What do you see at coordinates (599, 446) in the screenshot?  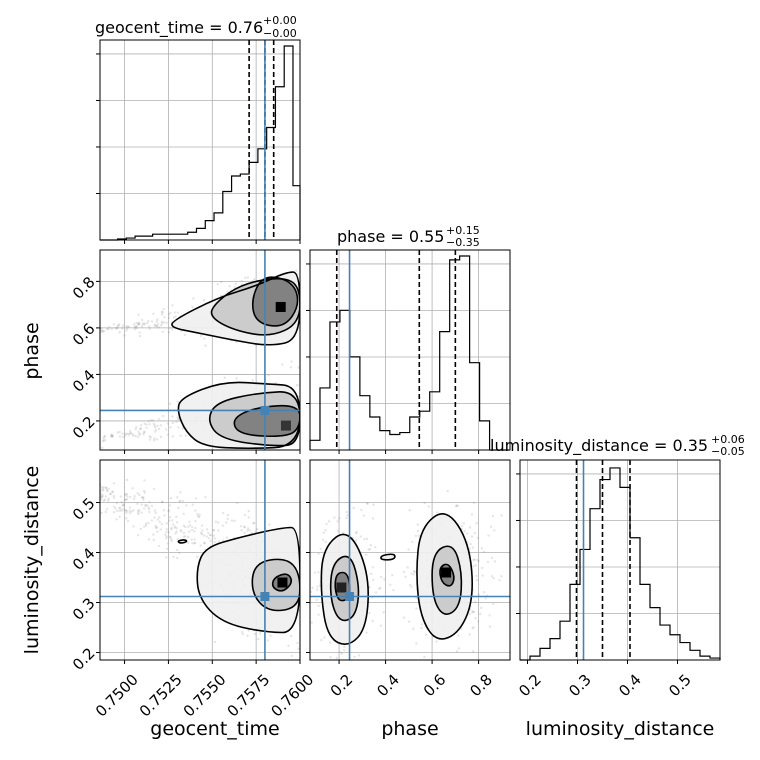 I see `title-luminosity-distance-main: luminosity_distance = 0.35` at bounding box center [599, 446].